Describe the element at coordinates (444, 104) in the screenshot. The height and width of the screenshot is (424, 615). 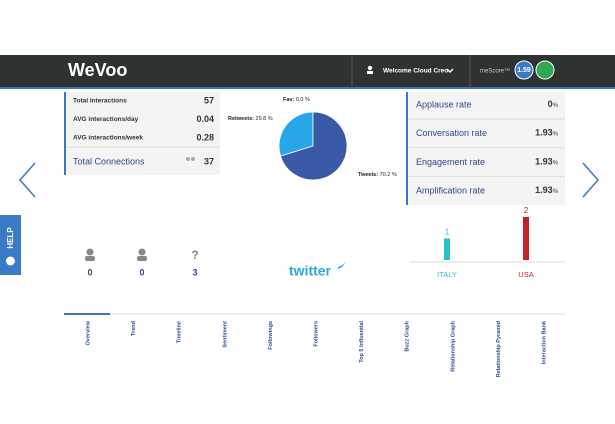
I see `rate-label: Applause rate` at that location.